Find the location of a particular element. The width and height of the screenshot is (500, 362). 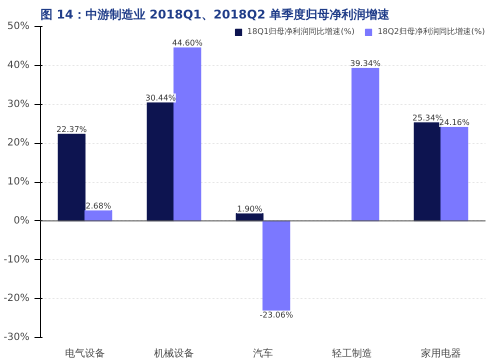

y-tick-label: 30% is located at coordinates (18, 104).